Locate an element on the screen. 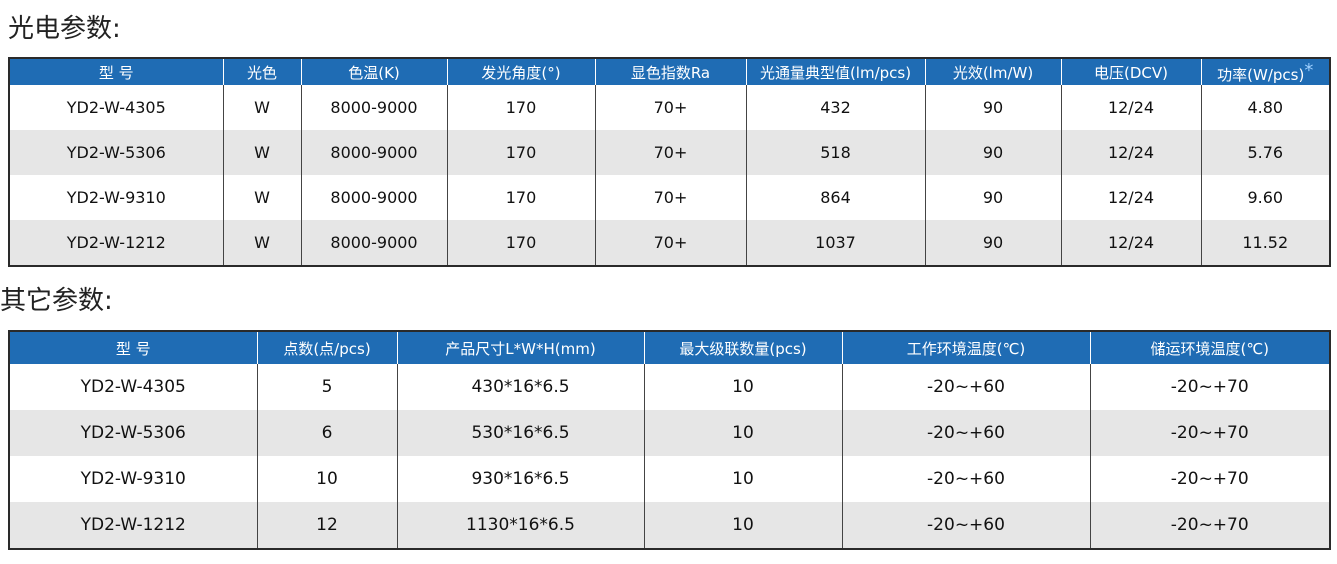 This screenshot has width=1337, height=564. data-cell: 930*16*6.5 is located at coordinates (520, 479).